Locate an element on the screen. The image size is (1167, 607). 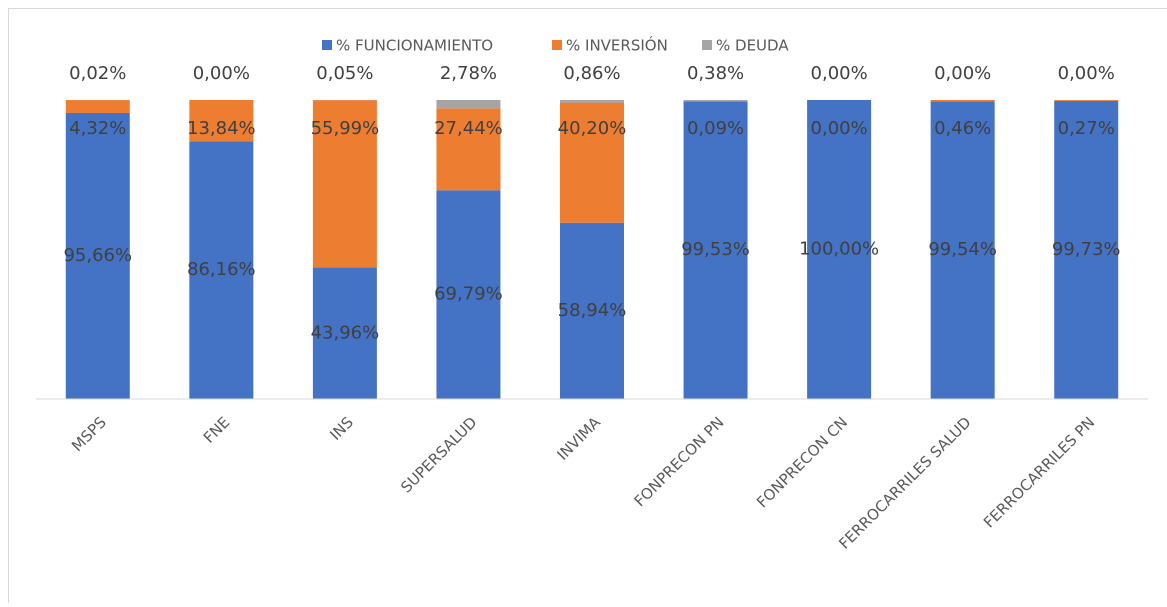
legend-label: % INVERSIÓN is located at coordinates (617, 45).